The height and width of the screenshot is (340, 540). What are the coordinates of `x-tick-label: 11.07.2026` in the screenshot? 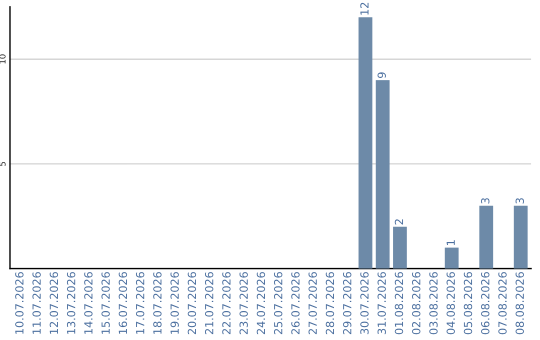 It's located at (36, 303).